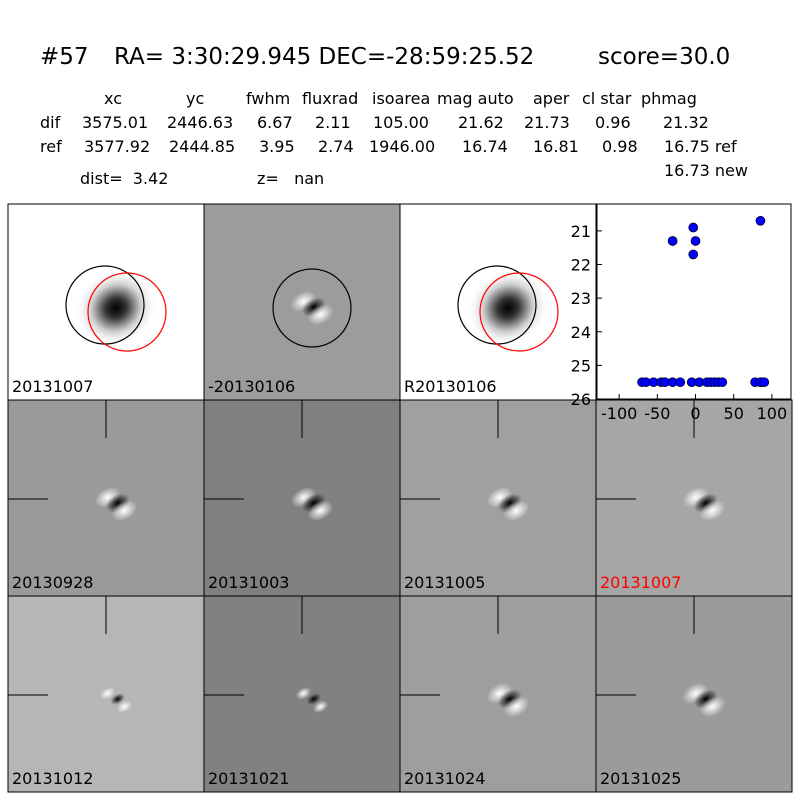 Image resolution: width=800 pixels, height=800 pixels. Describe the element at coordinates (268, 98) in the screenshot. I see `column-header: fwhm` at that location.